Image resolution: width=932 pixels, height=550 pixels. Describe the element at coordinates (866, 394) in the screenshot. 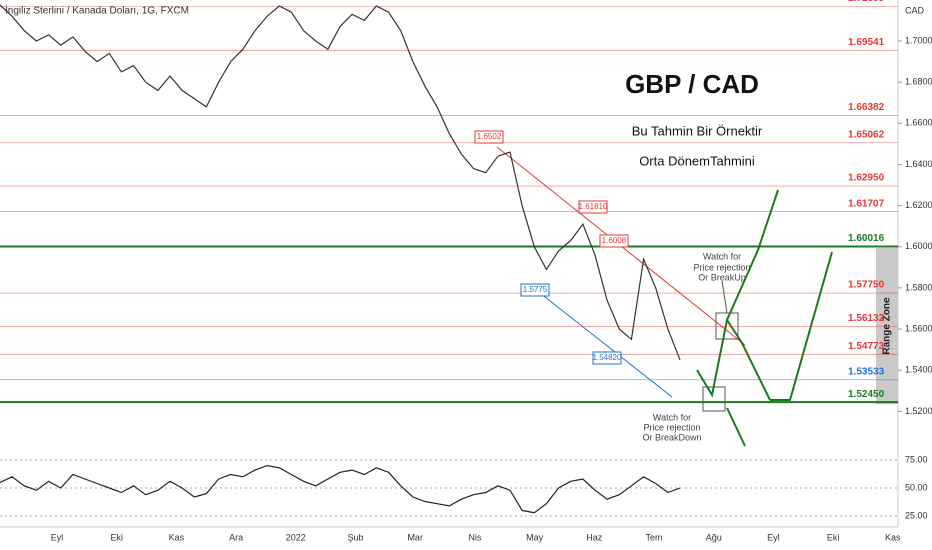

I see `level-label: 1.52450` at that location.